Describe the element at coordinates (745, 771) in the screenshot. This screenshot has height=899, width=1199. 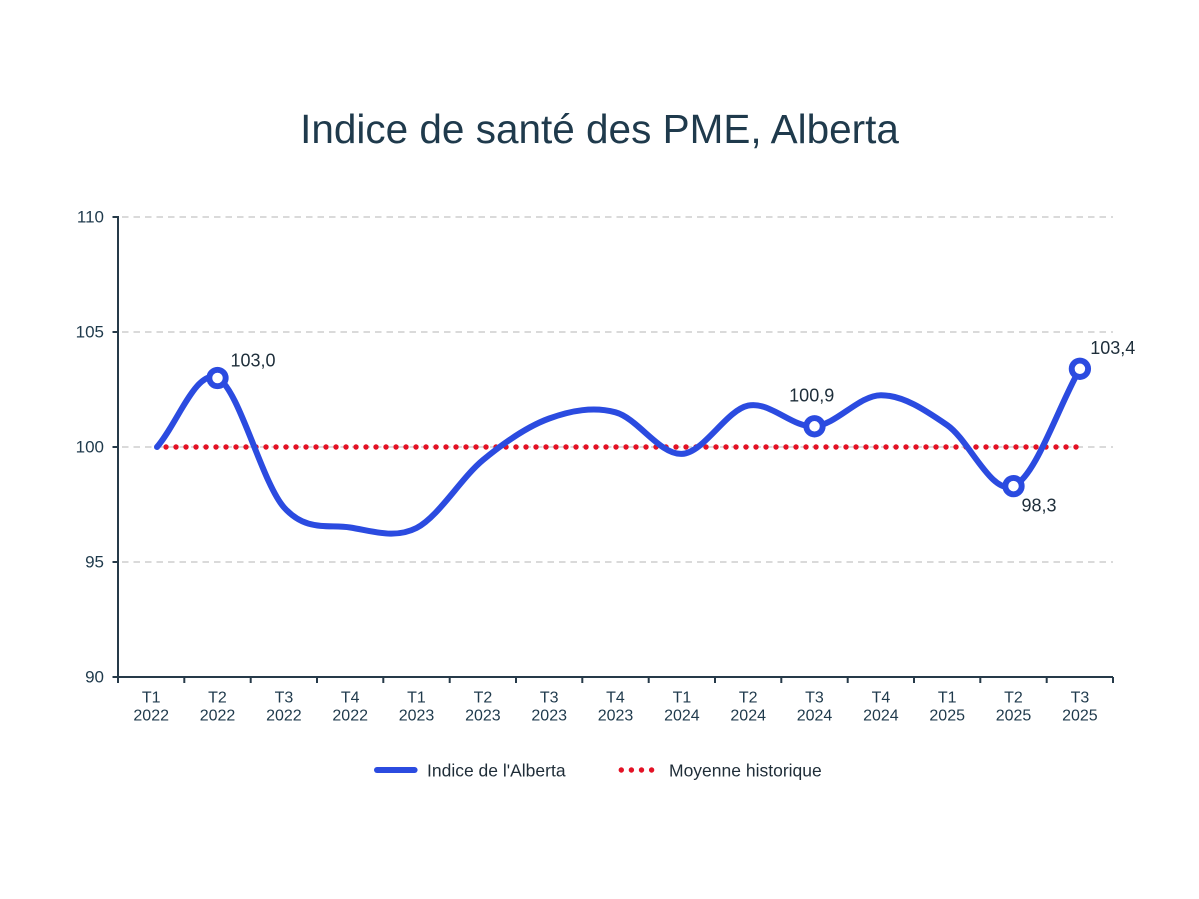
I see `svg-text: Moyenne historique` at that location.